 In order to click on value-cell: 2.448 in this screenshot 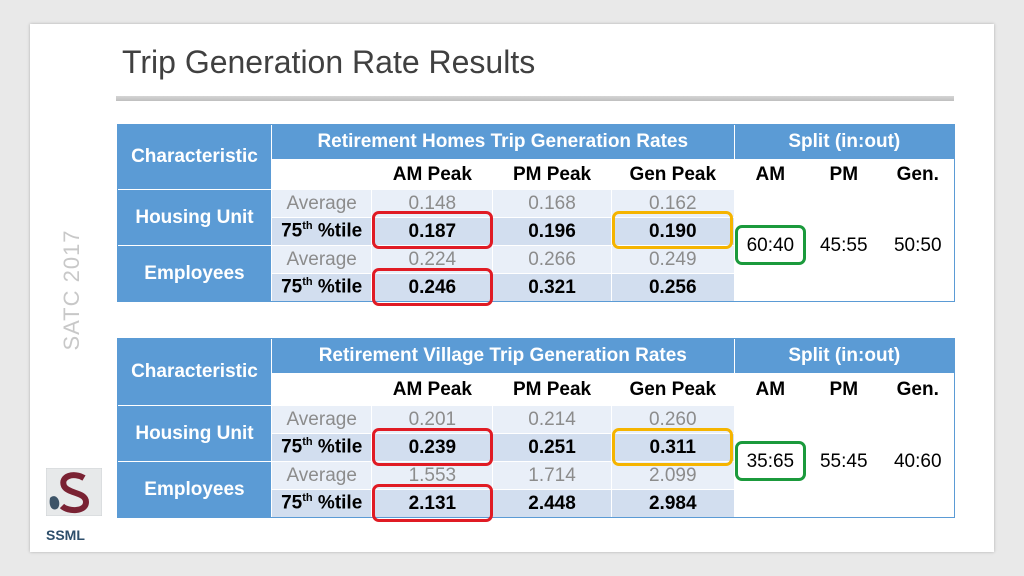, I will do `click(552, 503)`.